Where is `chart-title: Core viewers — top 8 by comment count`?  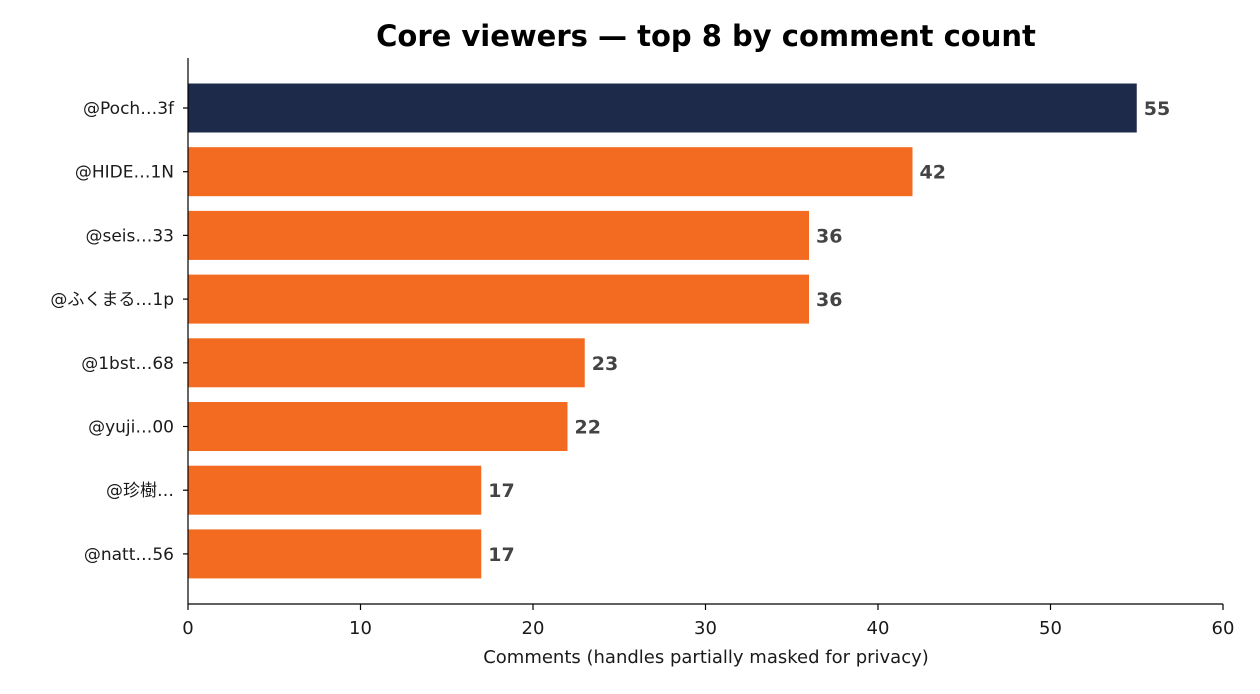 chart-title: Core viewers — top 8 by comment count is located at coordinates (706, 36).